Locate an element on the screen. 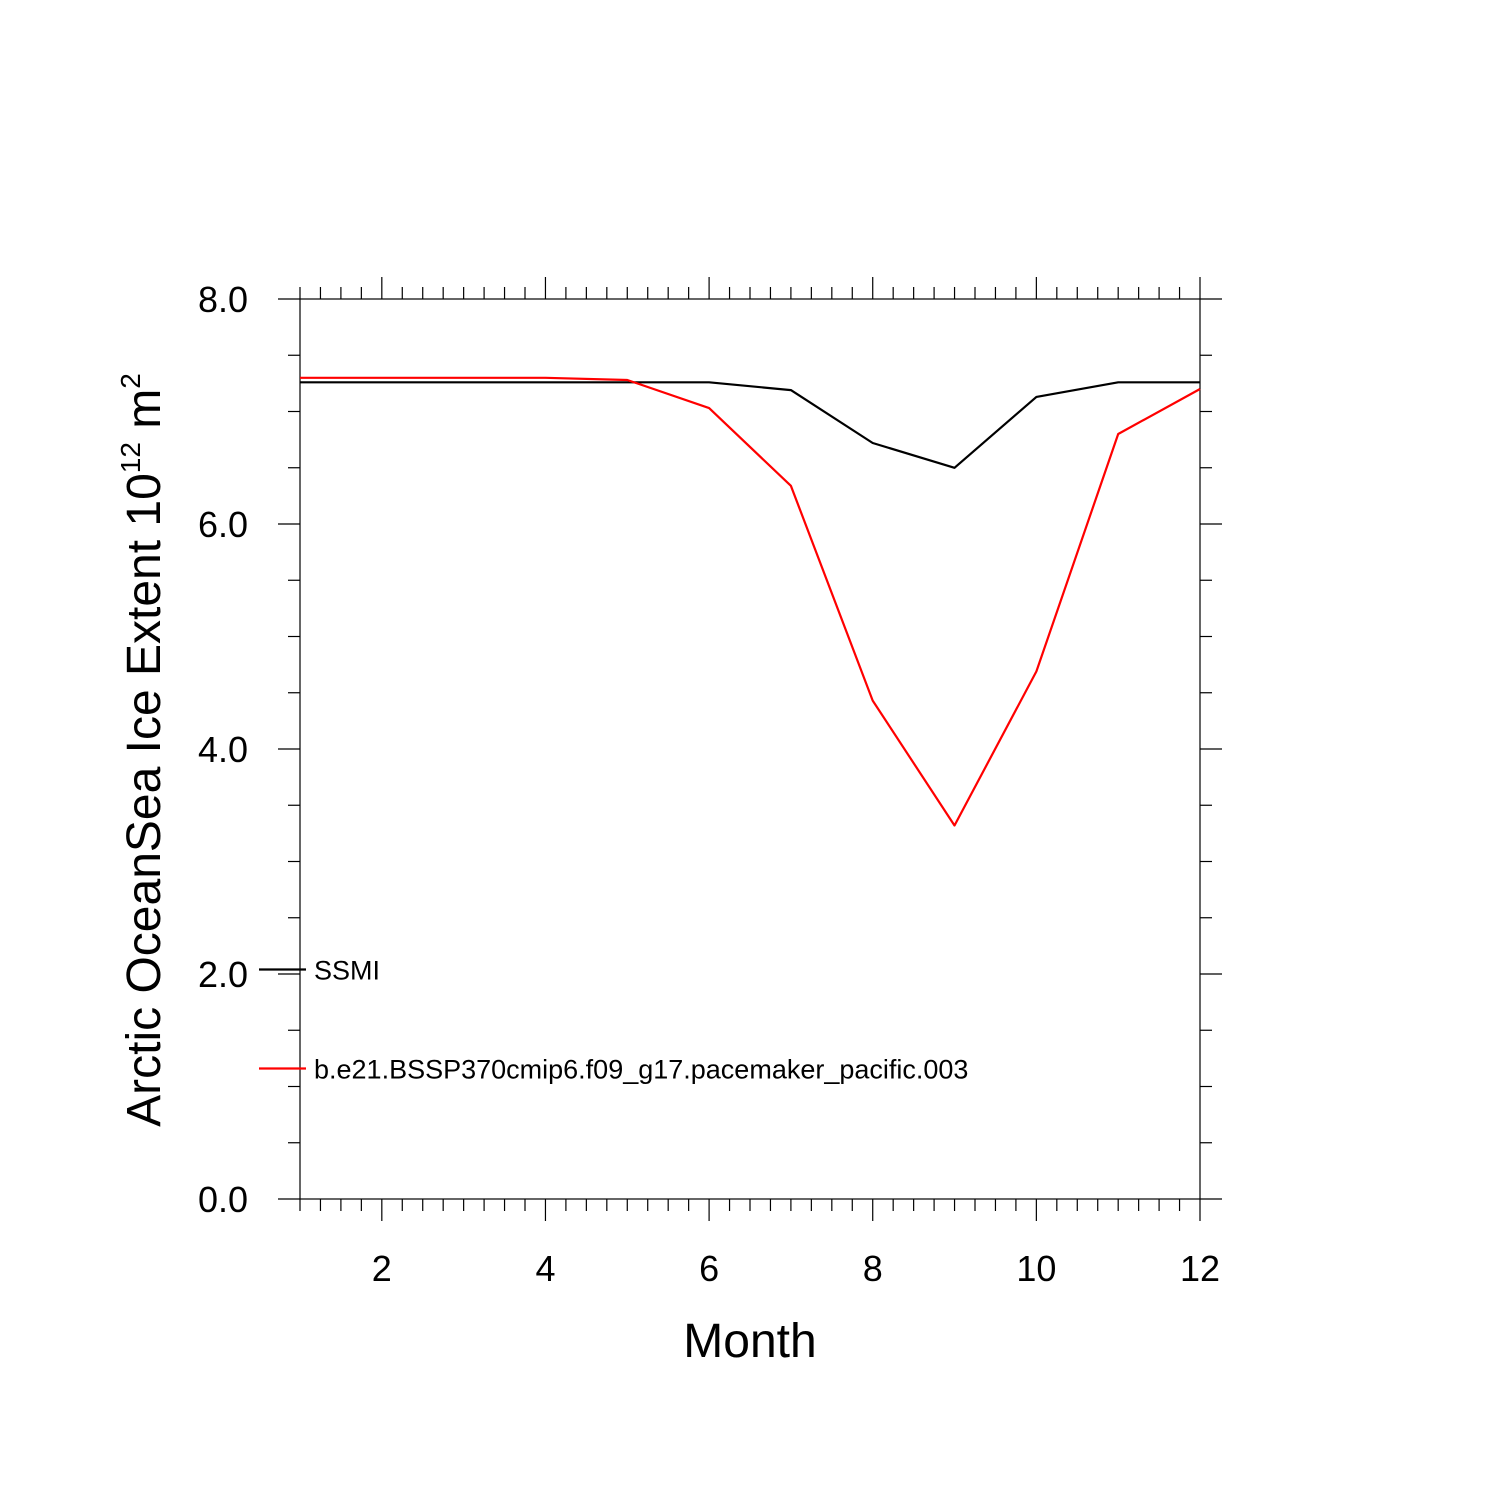 The width and height of the screenshot is (1500, 1500). y-tick-label: 8.0 is located at coordinates (223, 299).